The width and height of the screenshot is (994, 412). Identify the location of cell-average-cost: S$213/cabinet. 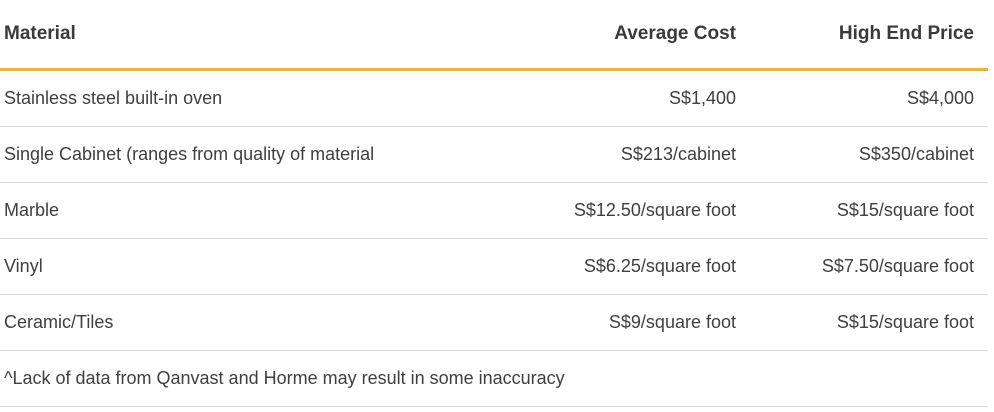
(635, 154).